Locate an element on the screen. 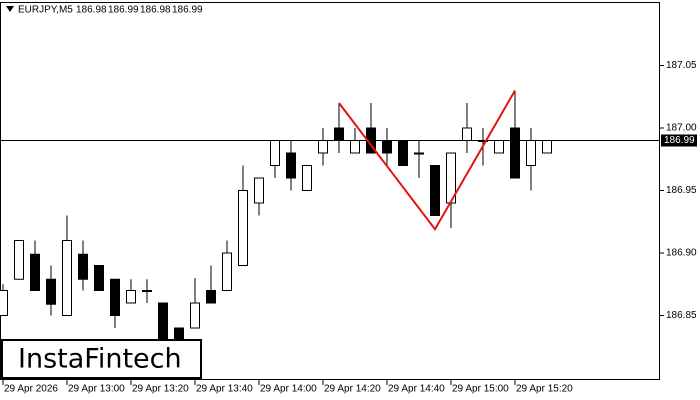 Image resolution: width=700 pixels, height=400 pixels. x-tick-label: 29 Apr 15:20 is located at coordinates (544, 389).